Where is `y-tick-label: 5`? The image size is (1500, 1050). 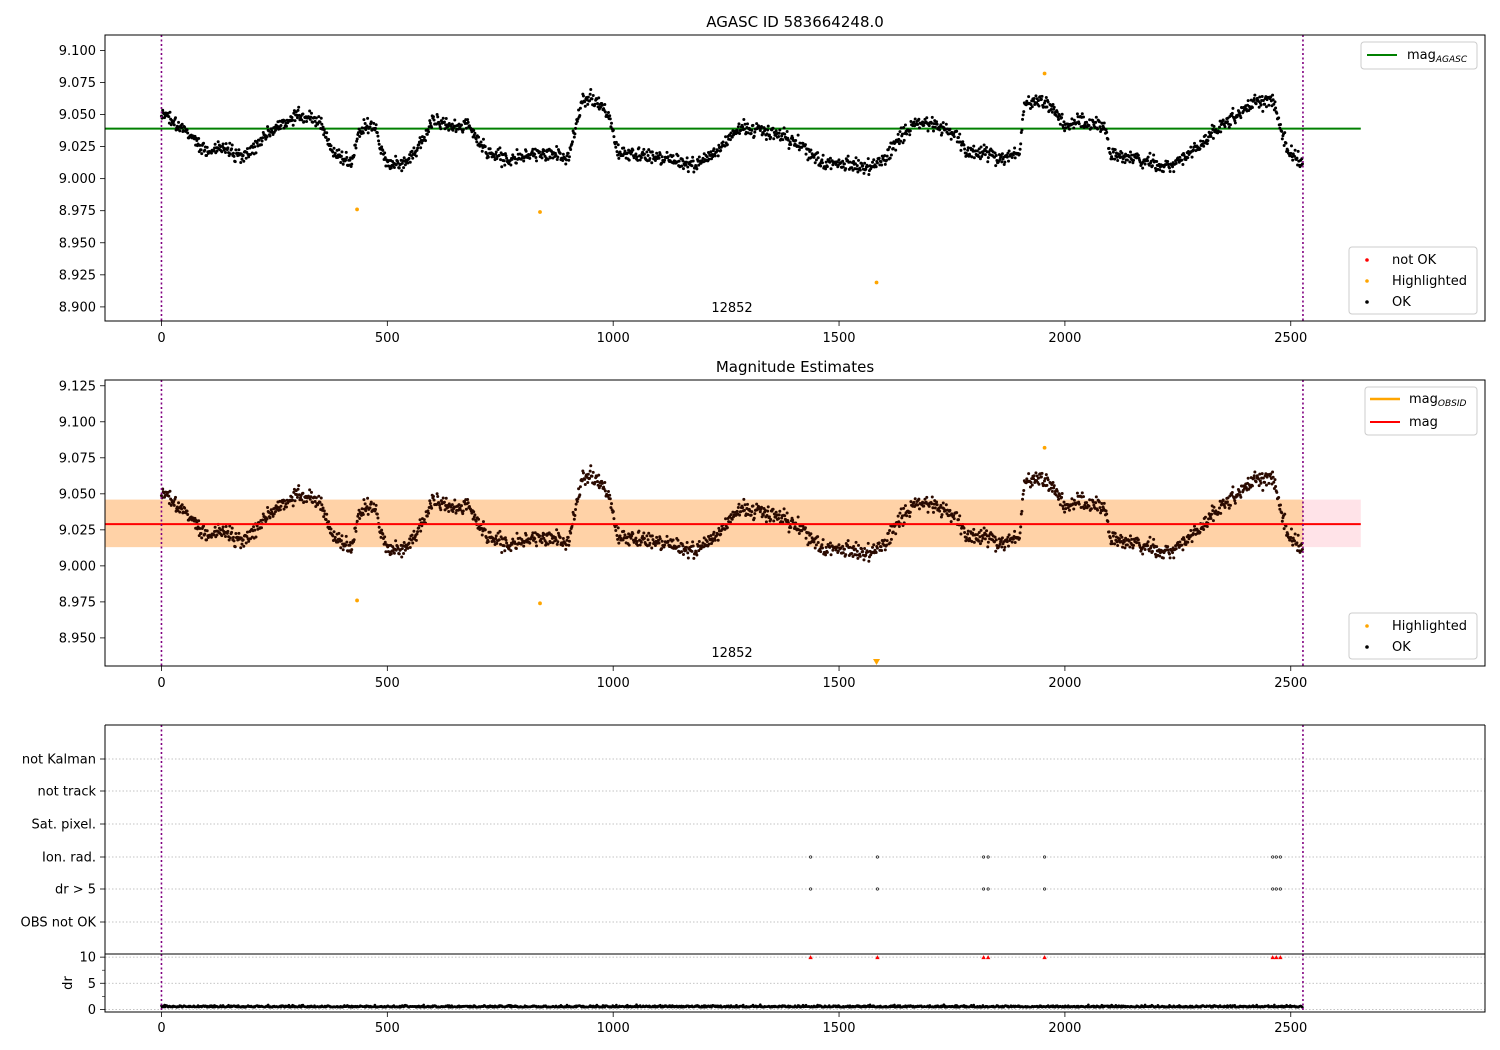 y-tick-label: 5 is located at coordinates (92, 984).